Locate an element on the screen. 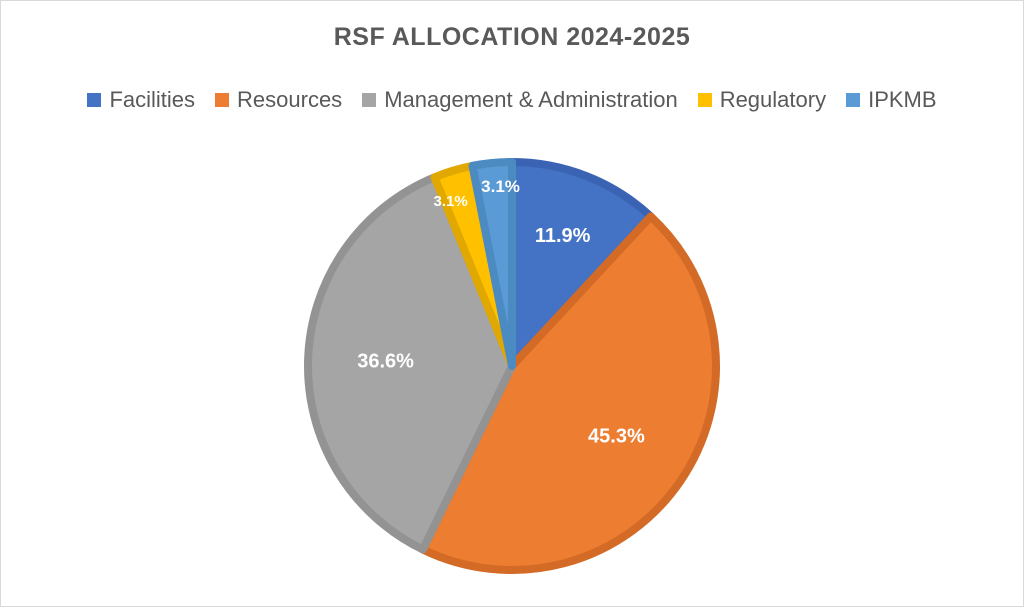  pie-slice-facilities is located at coordinates (581, 264).